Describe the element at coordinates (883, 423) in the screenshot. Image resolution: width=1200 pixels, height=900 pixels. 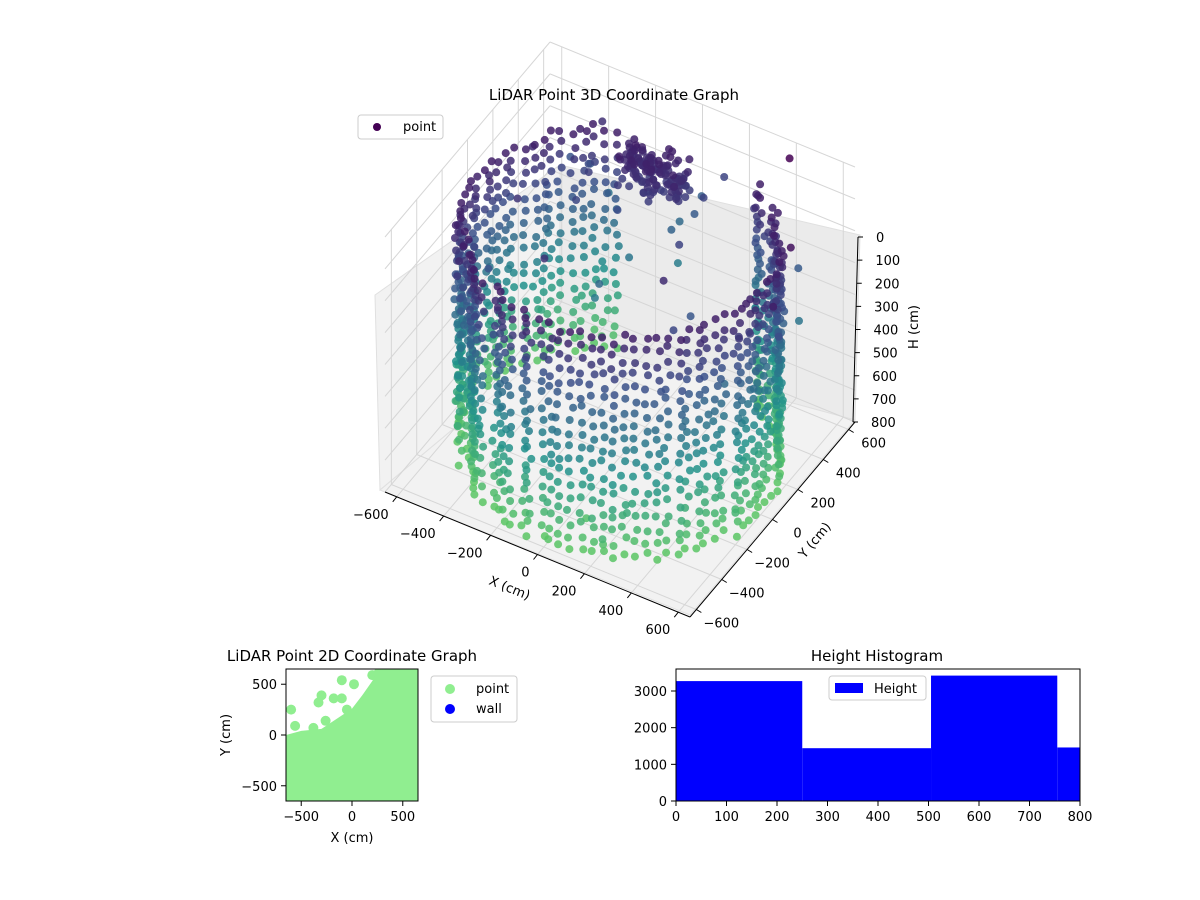
I see `h-tick-label: 800` at that location.